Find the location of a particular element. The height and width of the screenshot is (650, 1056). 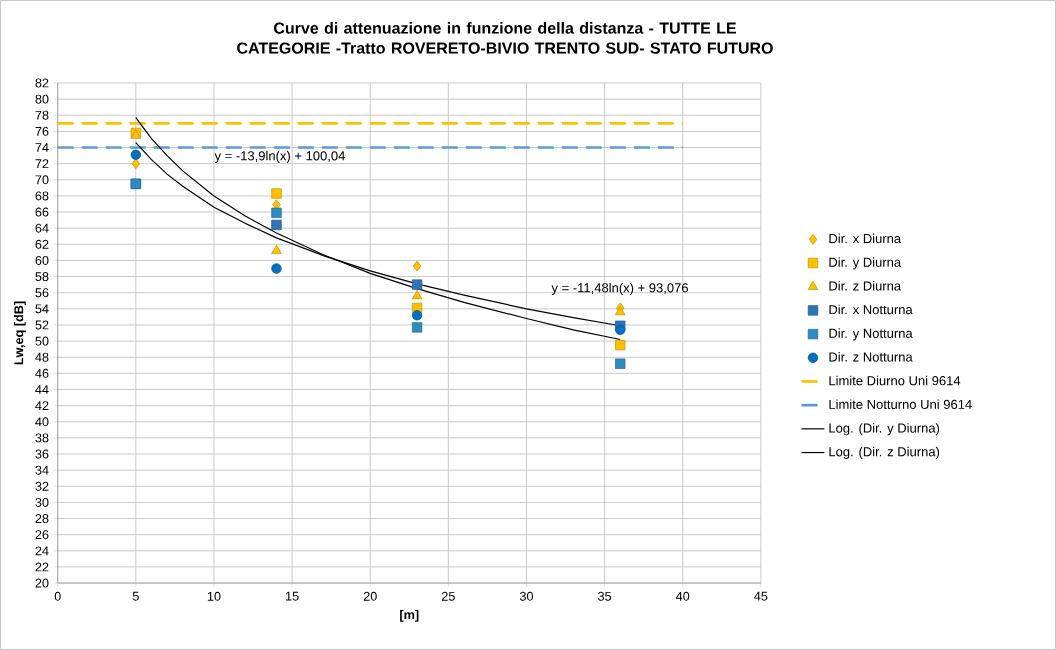

y-tick-label: 80 is located at coordinates (42, 99).